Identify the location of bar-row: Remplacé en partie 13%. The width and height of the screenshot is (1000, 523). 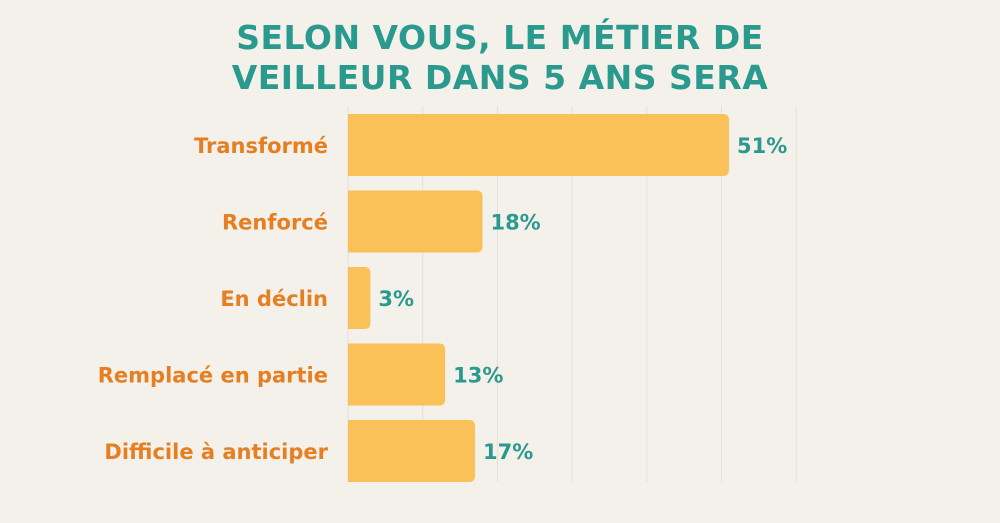
(300, 374).